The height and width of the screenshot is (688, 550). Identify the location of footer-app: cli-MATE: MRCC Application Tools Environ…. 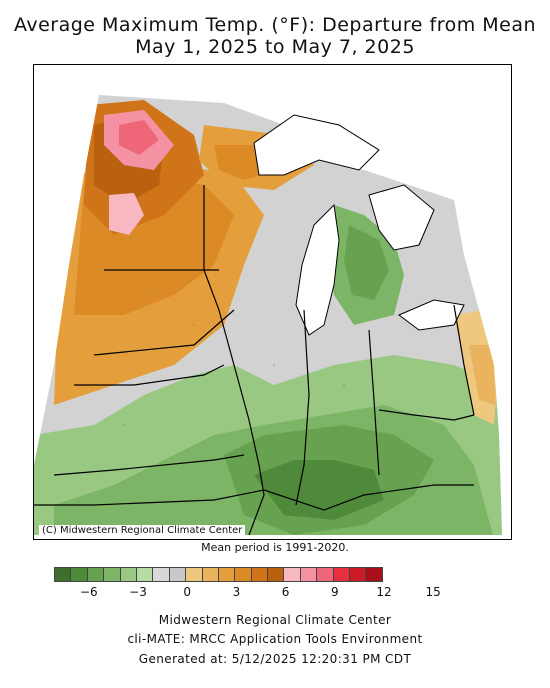
(275, 639).